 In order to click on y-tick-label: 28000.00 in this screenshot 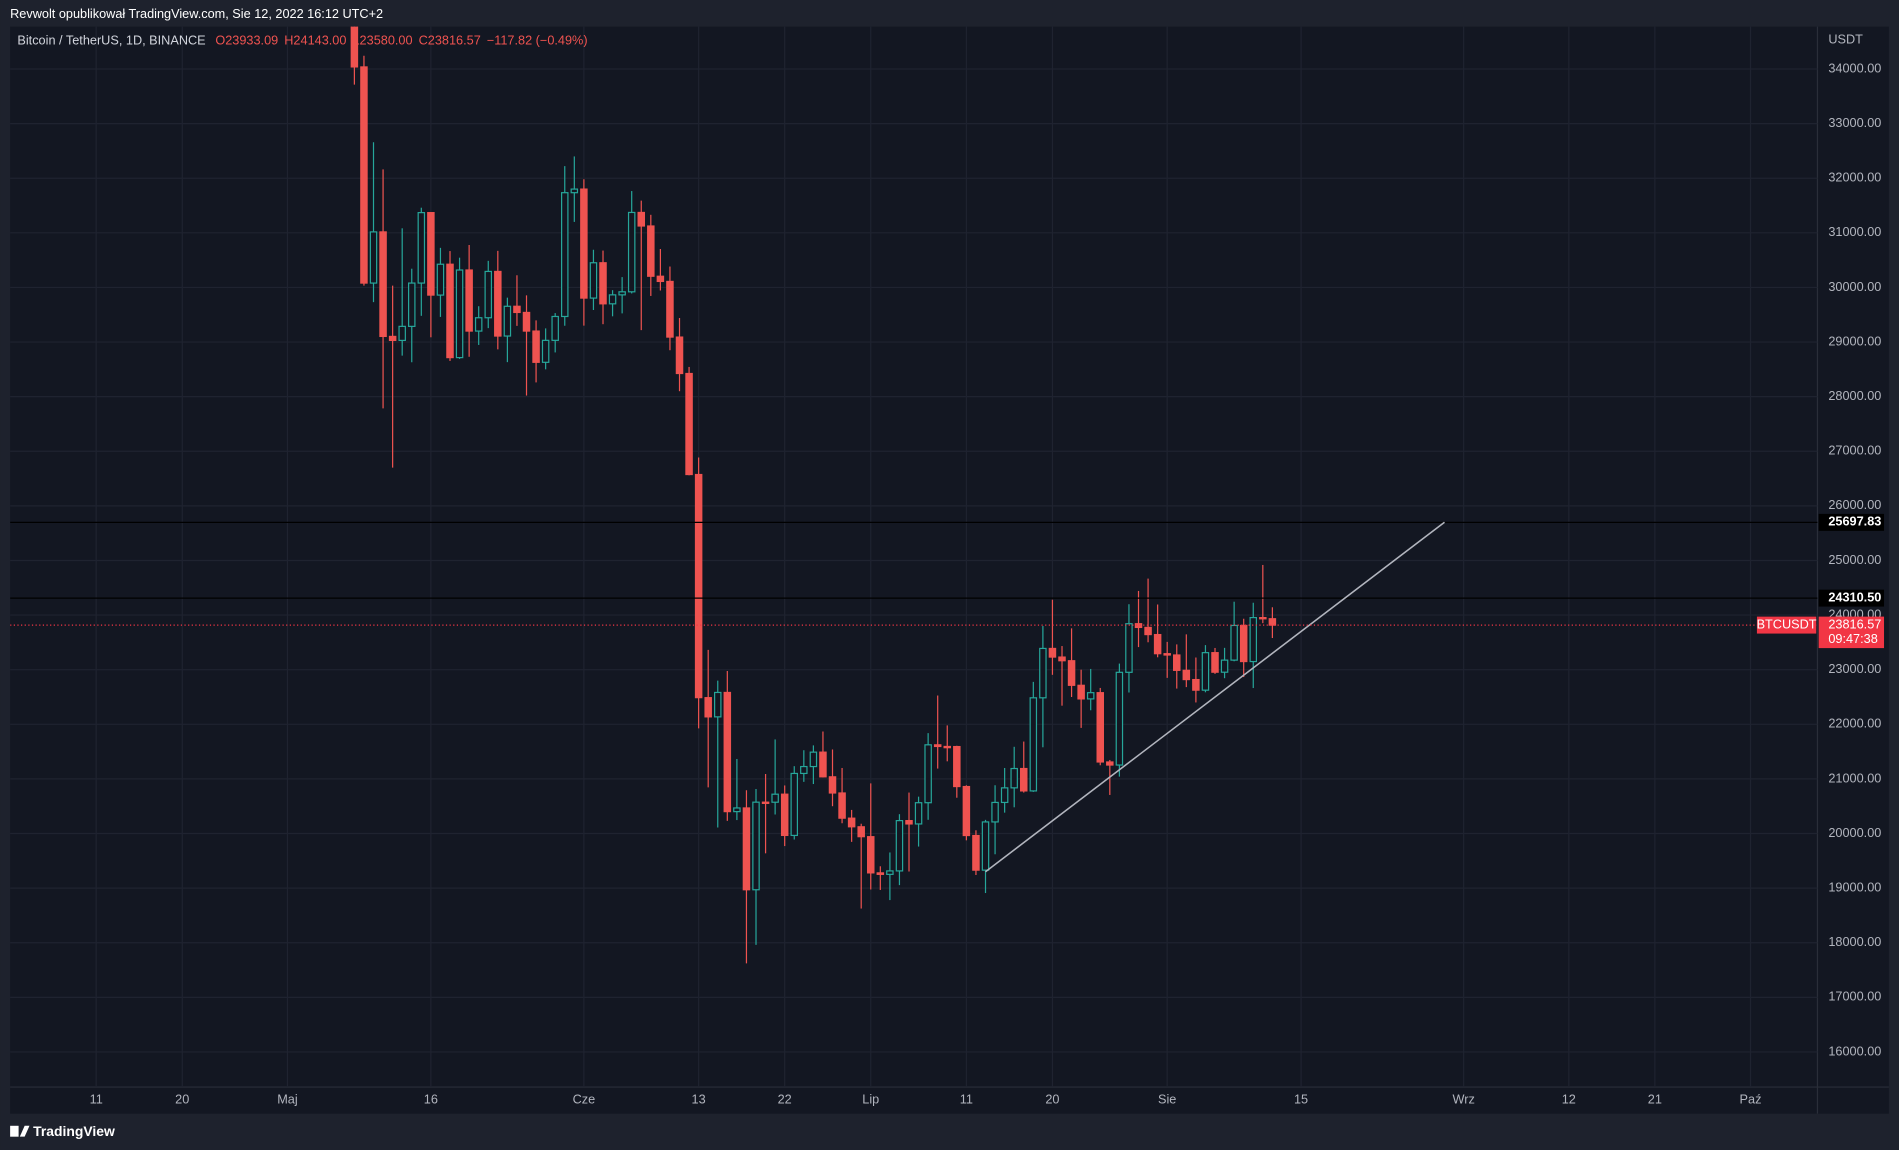, I will do `click(1854, 395)`.